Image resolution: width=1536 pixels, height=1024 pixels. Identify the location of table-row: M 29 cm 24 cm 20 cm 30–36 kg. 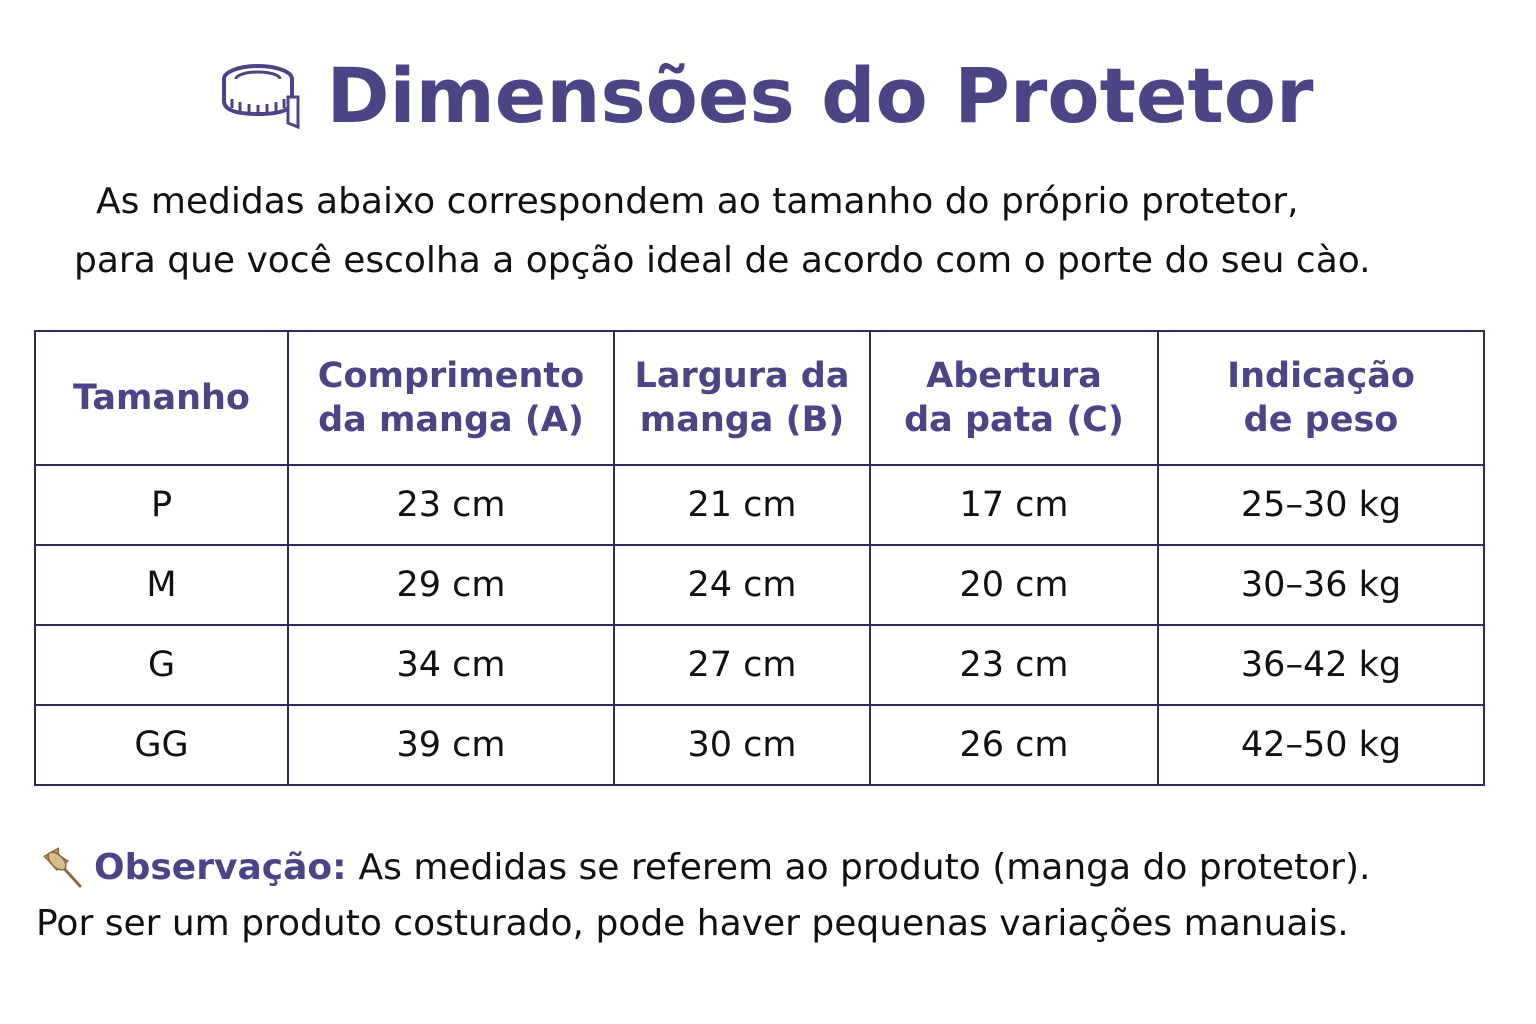
(759, 585).